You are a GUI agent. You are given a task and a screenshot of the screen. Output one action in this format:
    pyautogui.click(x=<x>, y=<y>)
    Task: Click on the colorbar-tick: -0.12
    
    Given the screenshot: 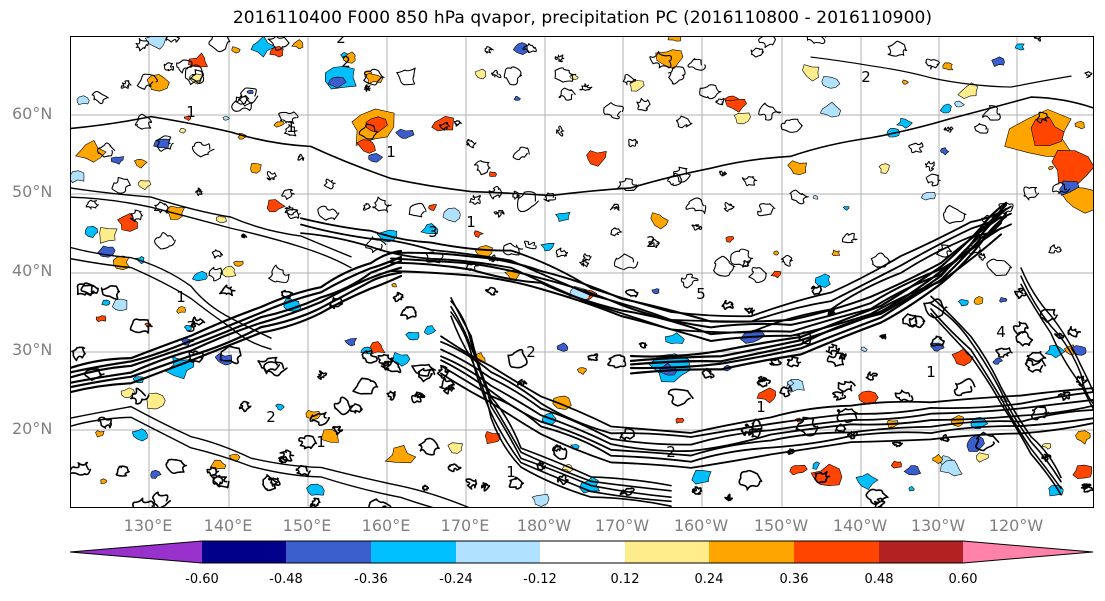 What is the action you would take?
    pyautogui.click(x=540, y=579)
    